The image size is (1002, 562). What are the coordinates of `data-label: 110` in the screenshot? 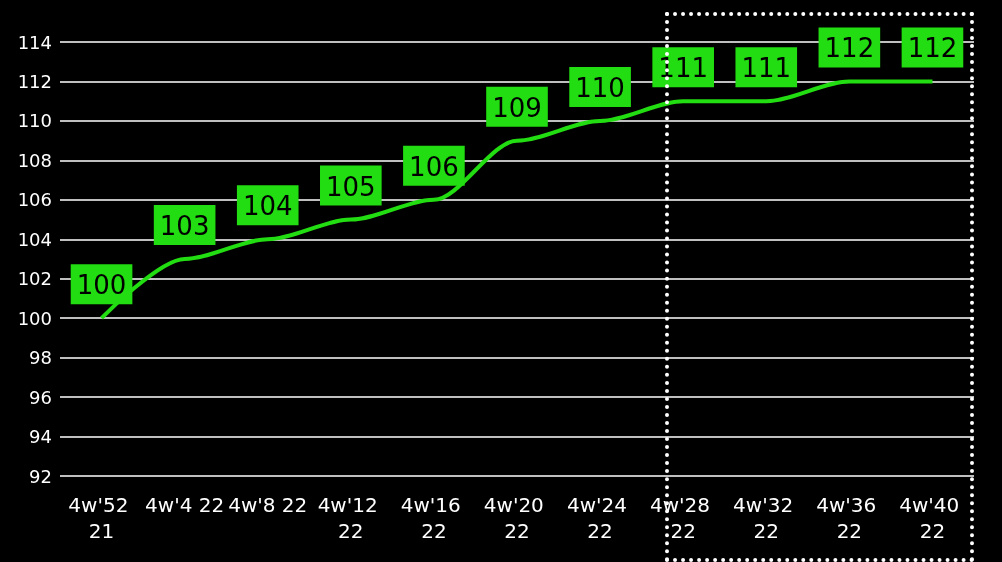 It's located at (600, 87).